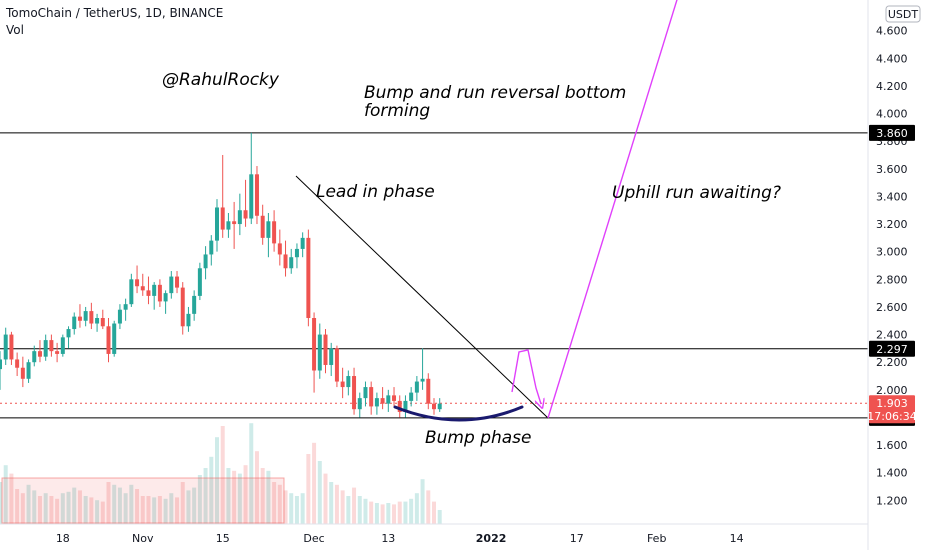  Describe the element at coordinates (458, 413) in the screenshot. I see `bump-curve` at that location.